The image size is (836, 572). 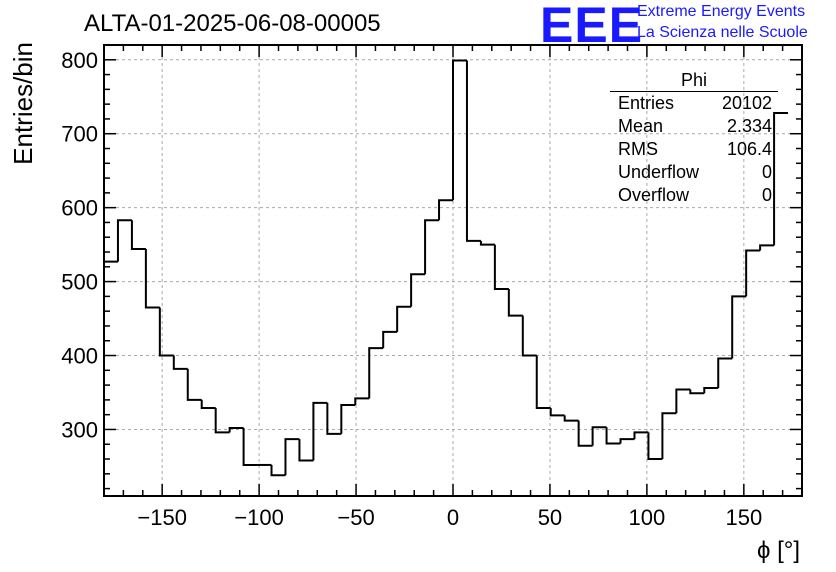 I want to click on x-tick-label: 0, so click(x=453, y=517).